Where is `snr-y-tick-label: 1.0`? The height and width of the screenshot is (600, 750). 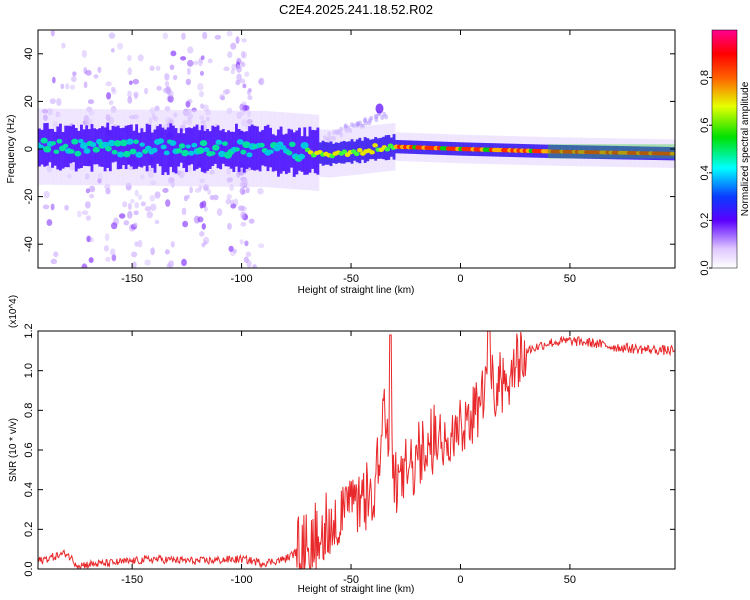
snr-y-tick-label: 1.0 is located at coordinates (29, 370).